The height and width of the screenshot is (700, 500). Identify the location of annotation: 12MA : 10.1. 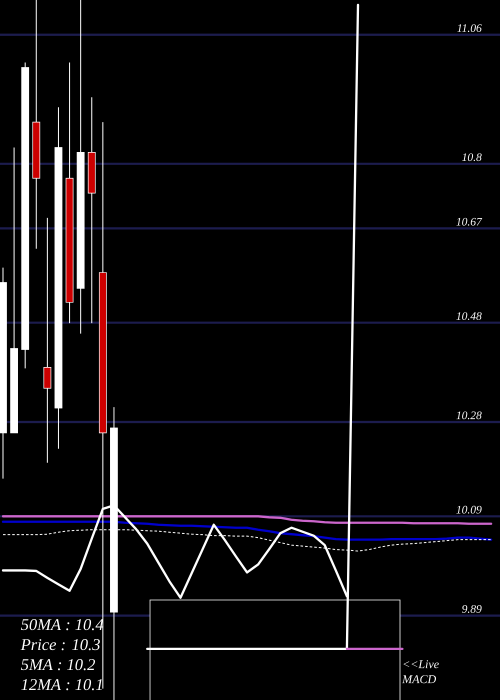
(61, 684).